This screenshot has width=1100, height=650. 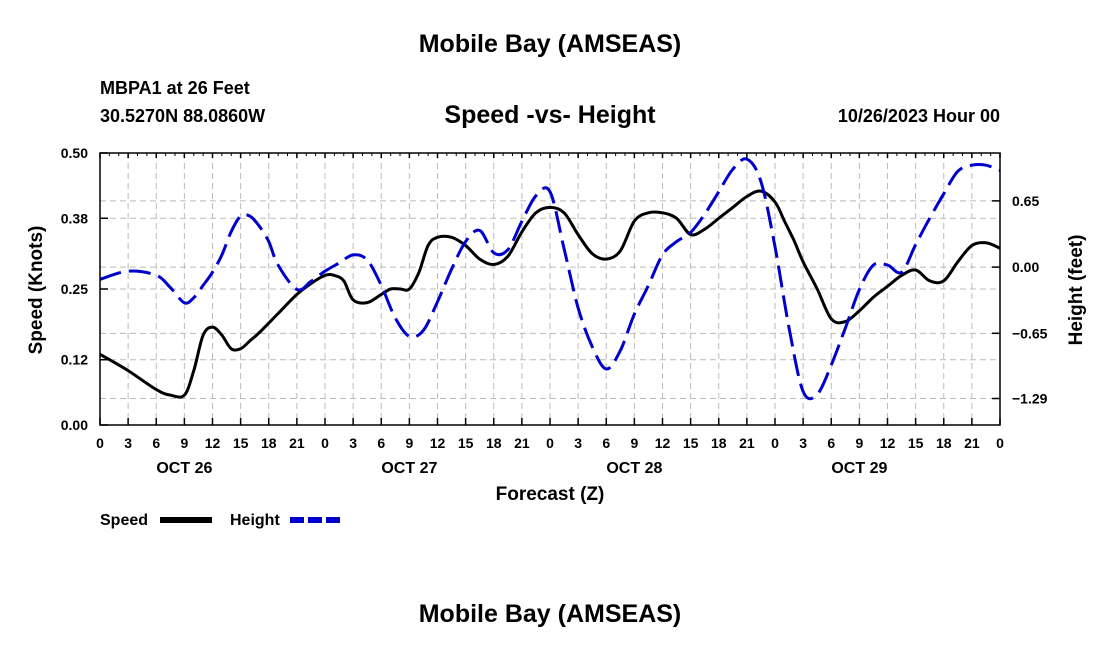 I want to click on day-label: OCT 26, so click(x=184, y=468).